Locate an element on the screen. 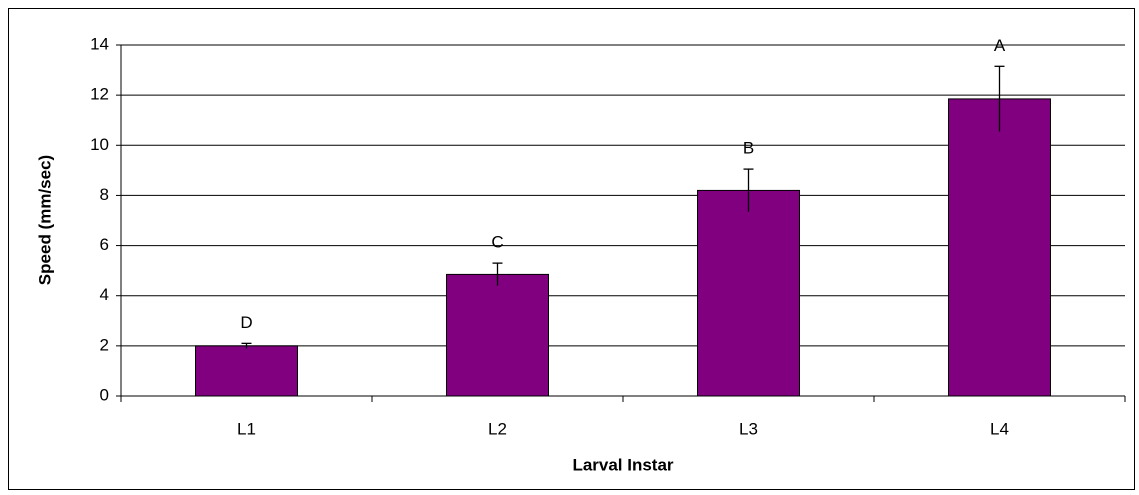  y-tick-label: 12 is located at coordinates (99, 94).